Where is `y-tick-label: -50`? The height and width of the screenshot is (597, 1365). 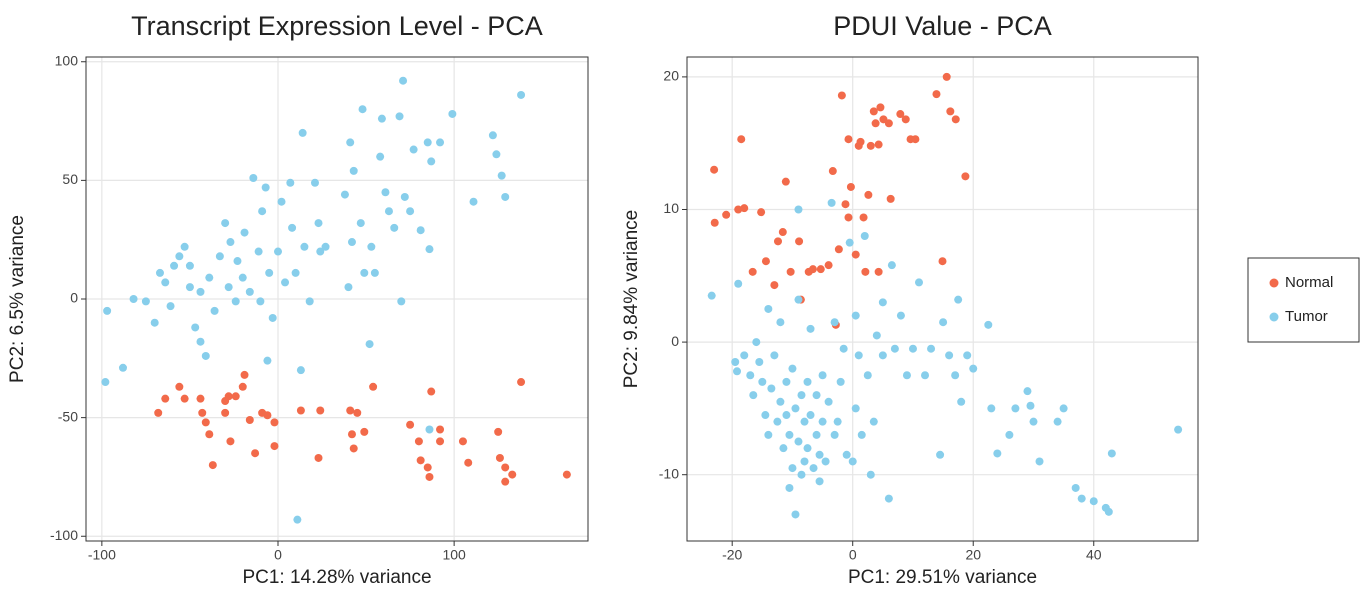 y-tick-label: -50 is located at coordinates (68, 416).